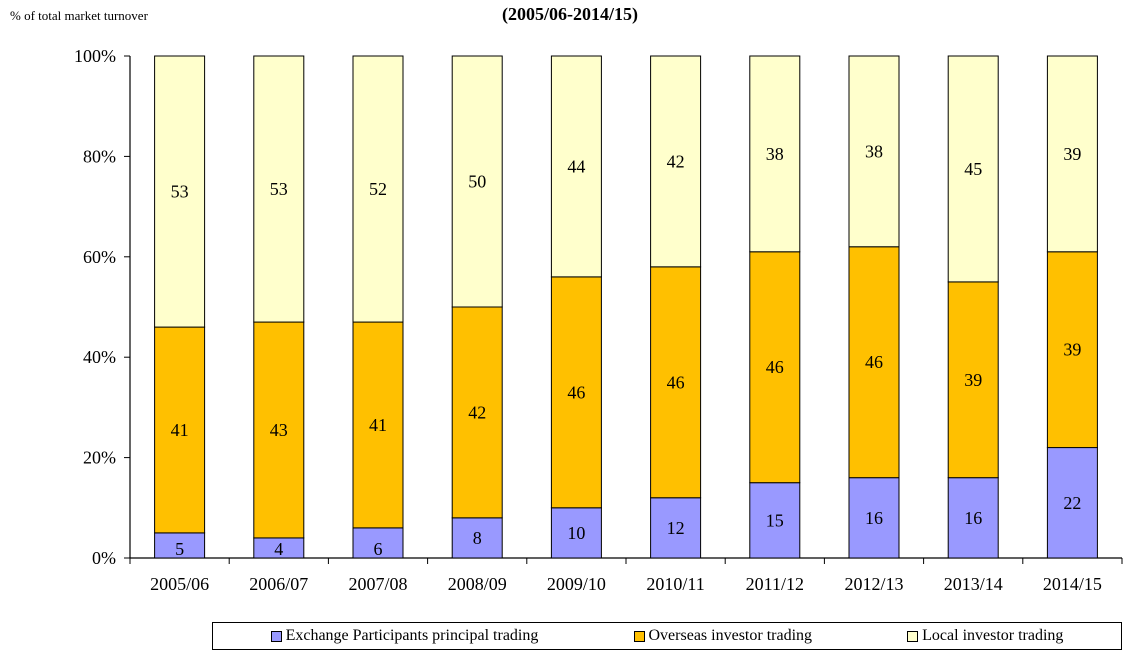 This screenshot has width=1146, height=655. What do you see at coordinates (570, 14) in the screenshot?
I see `chart-subtitle: (2005/06-2014/15)` at bounding box center [570, 14].